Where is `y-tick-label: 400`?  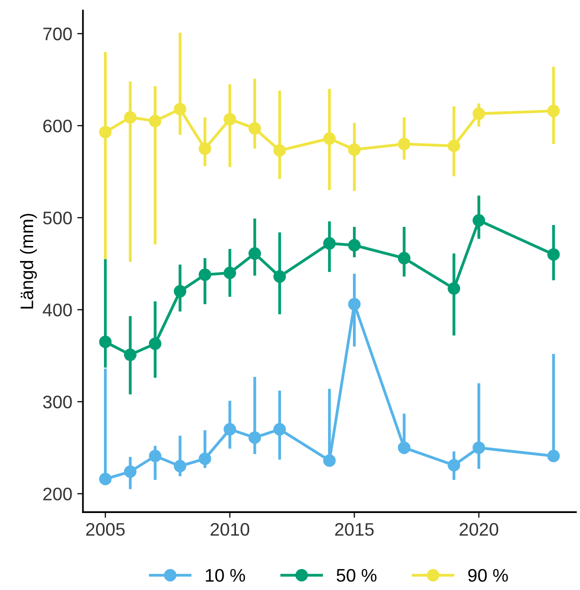 y-tick-label: 400 is located at coordinates (57, 310).